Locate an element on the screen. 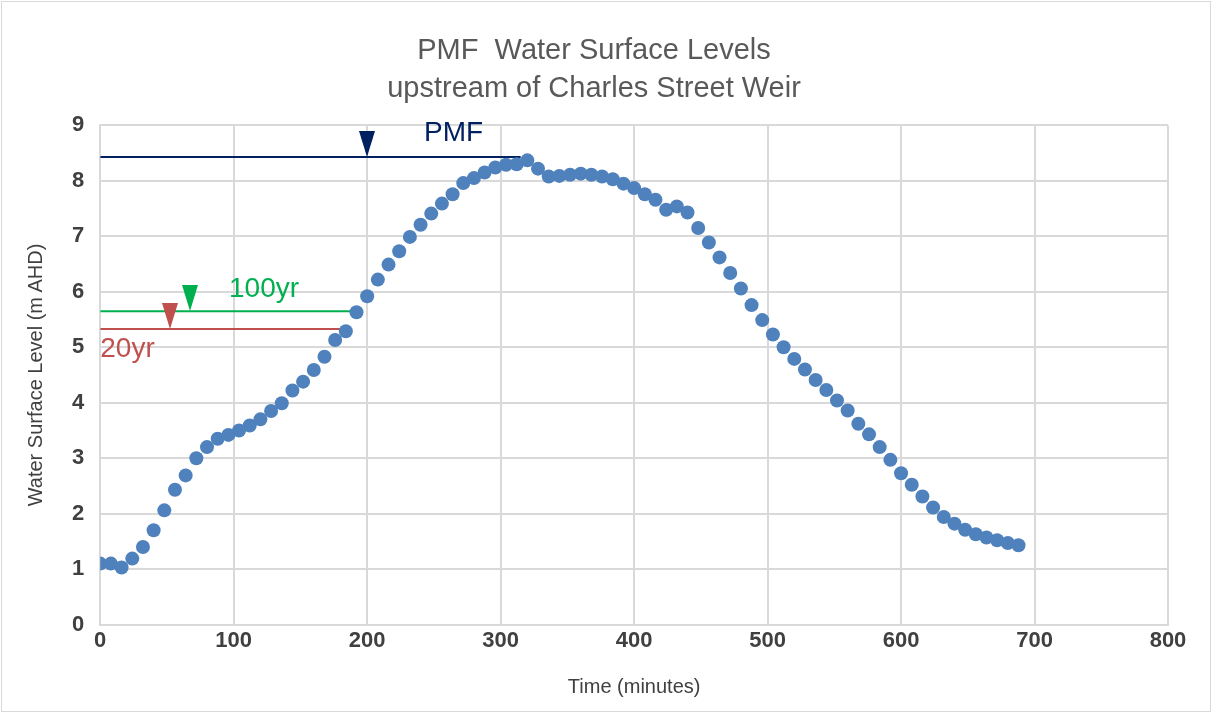 The image size is (1214, 715). y-tick-label: 7 is located at coordinates (78, 235).